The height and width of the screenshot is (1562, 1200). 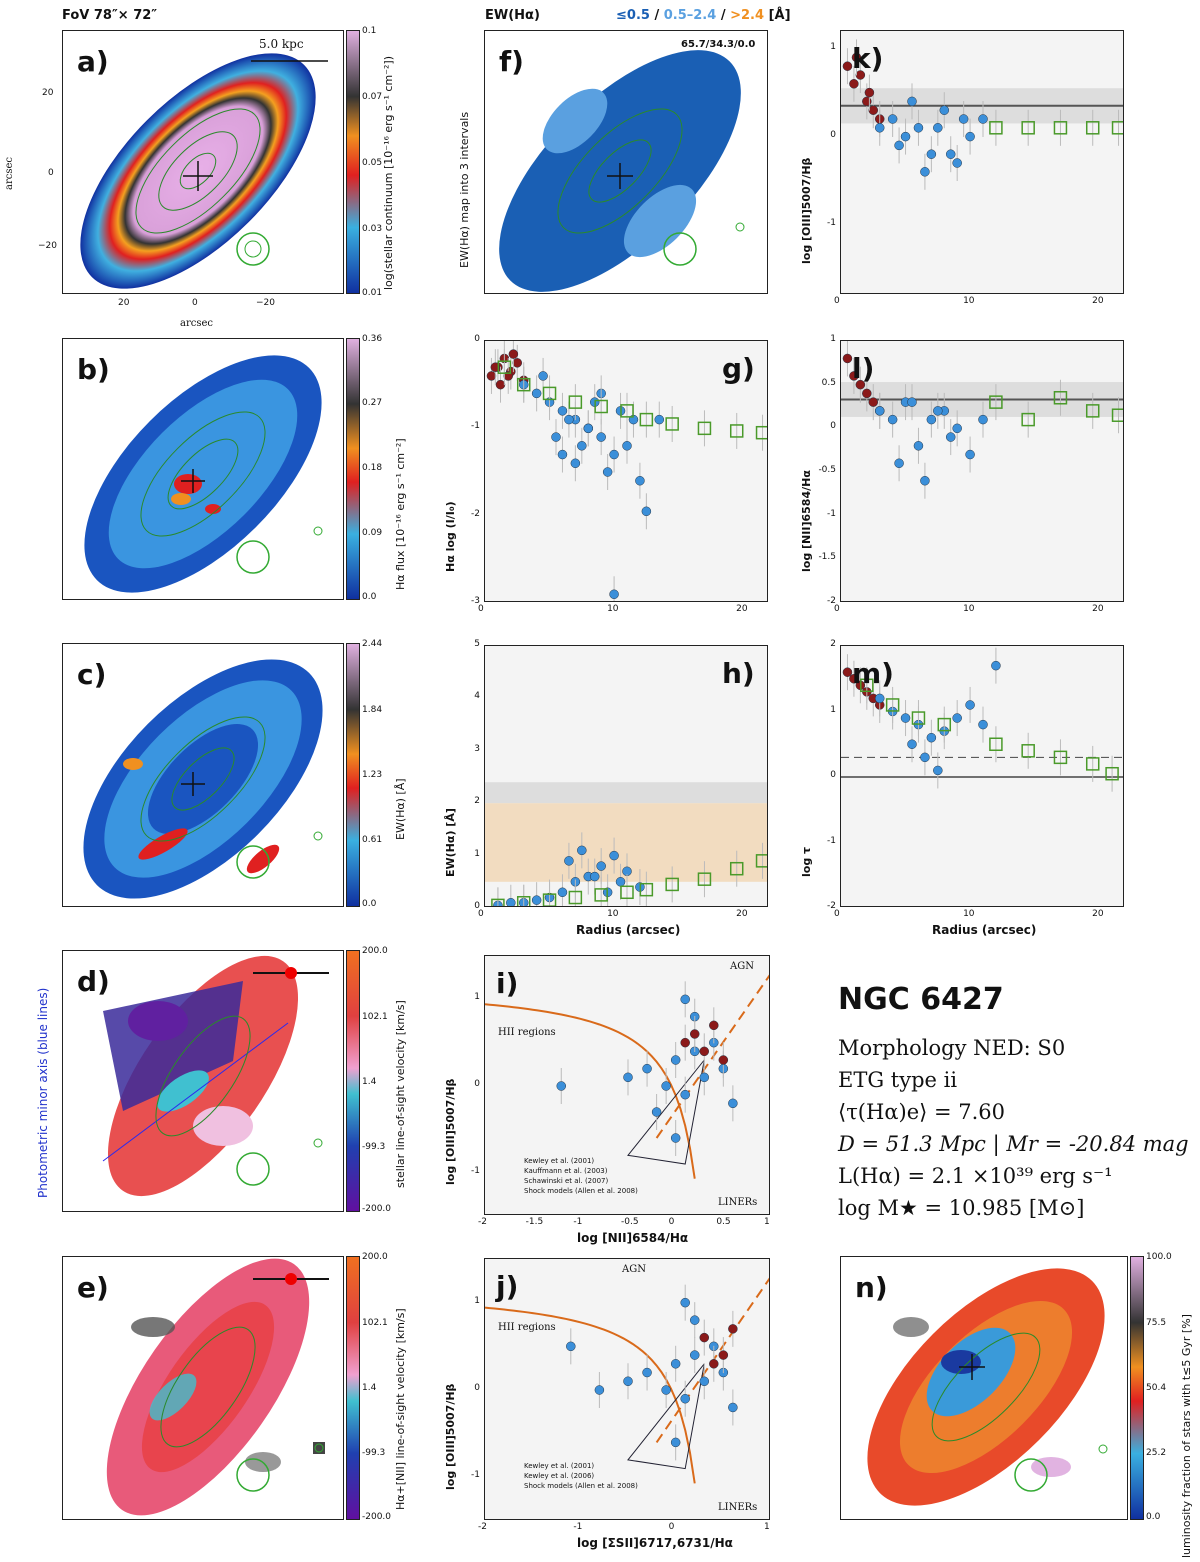 I want to click on panel-j-xlabel: log [ΣSII]6717,6731/Hα, so click(x=655, y=1543).